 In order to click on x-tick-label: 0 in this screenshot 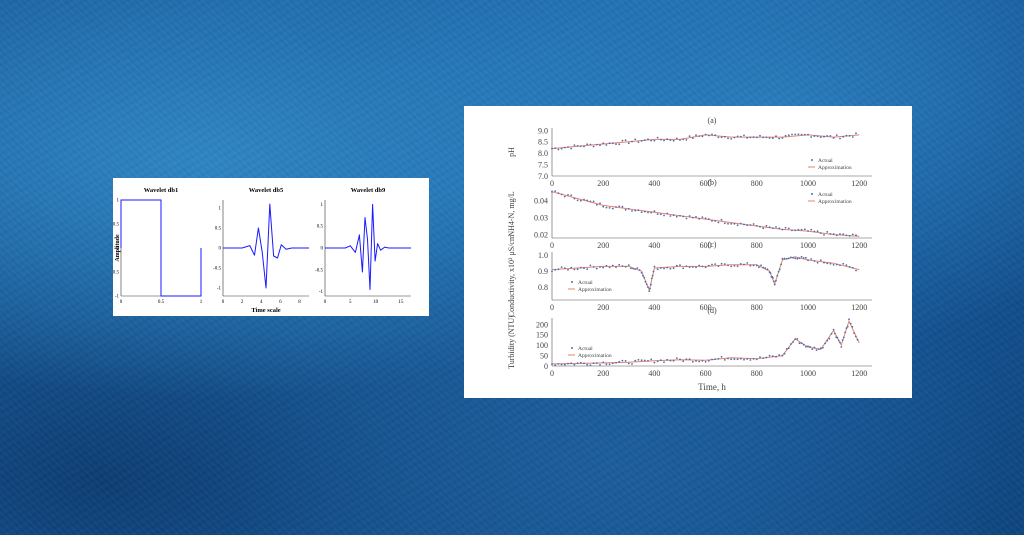, I will do `click(325, 302)`.